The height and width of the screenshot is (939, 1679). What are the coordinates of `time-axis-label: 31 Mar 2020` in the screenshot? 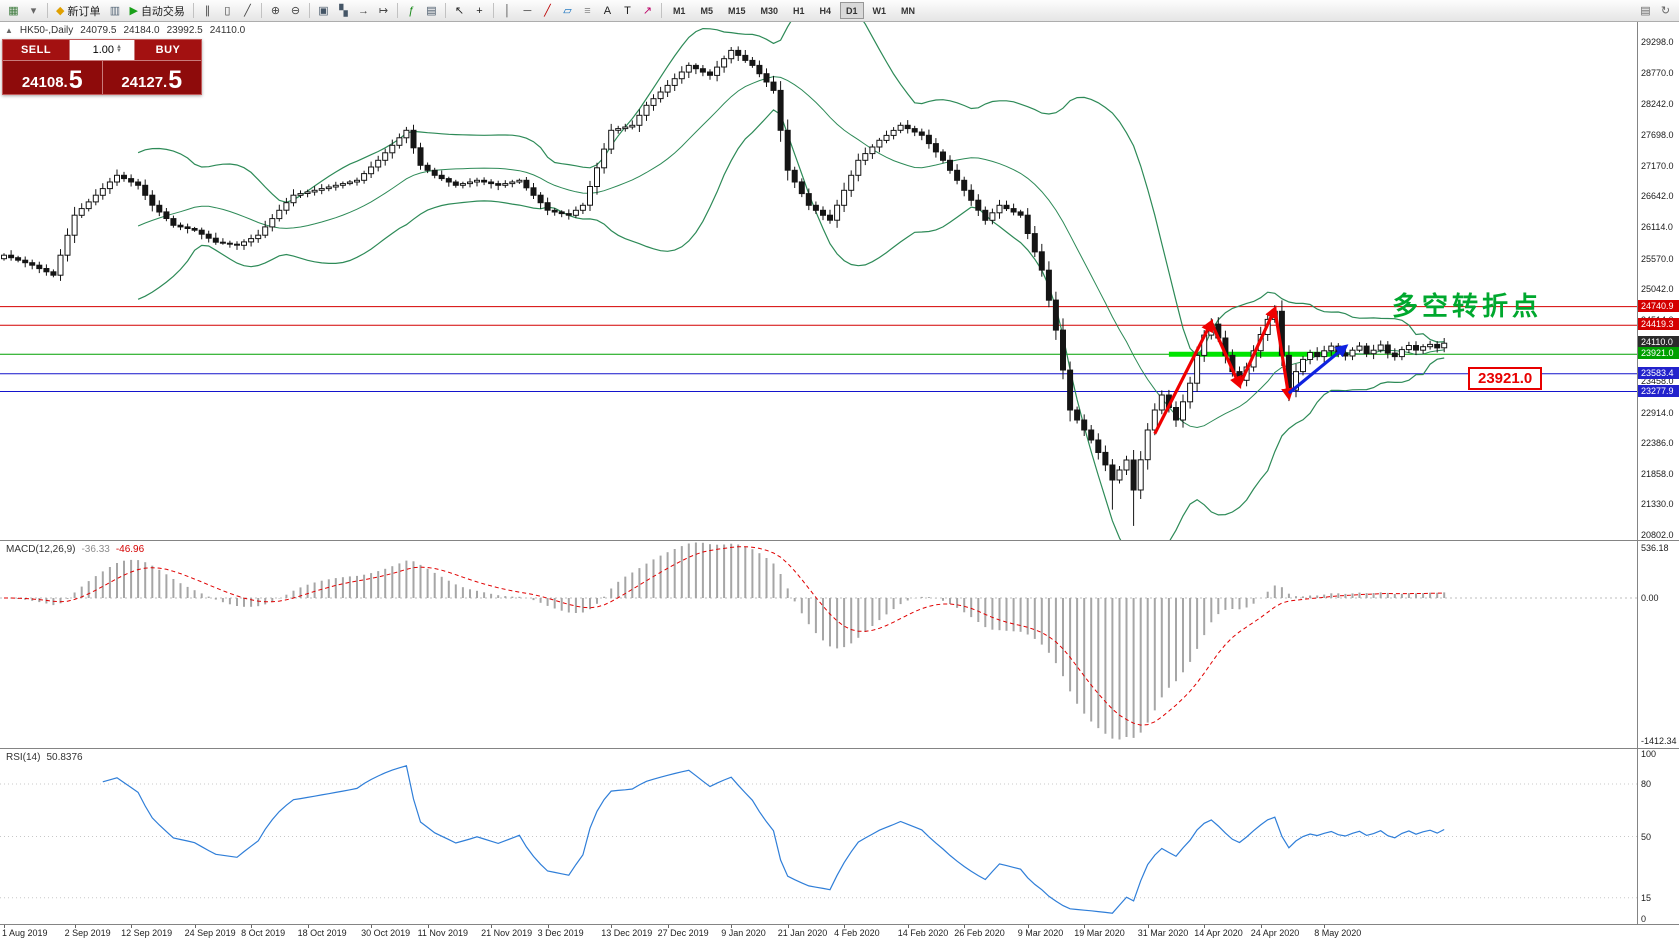 It's located at (1163, 933).